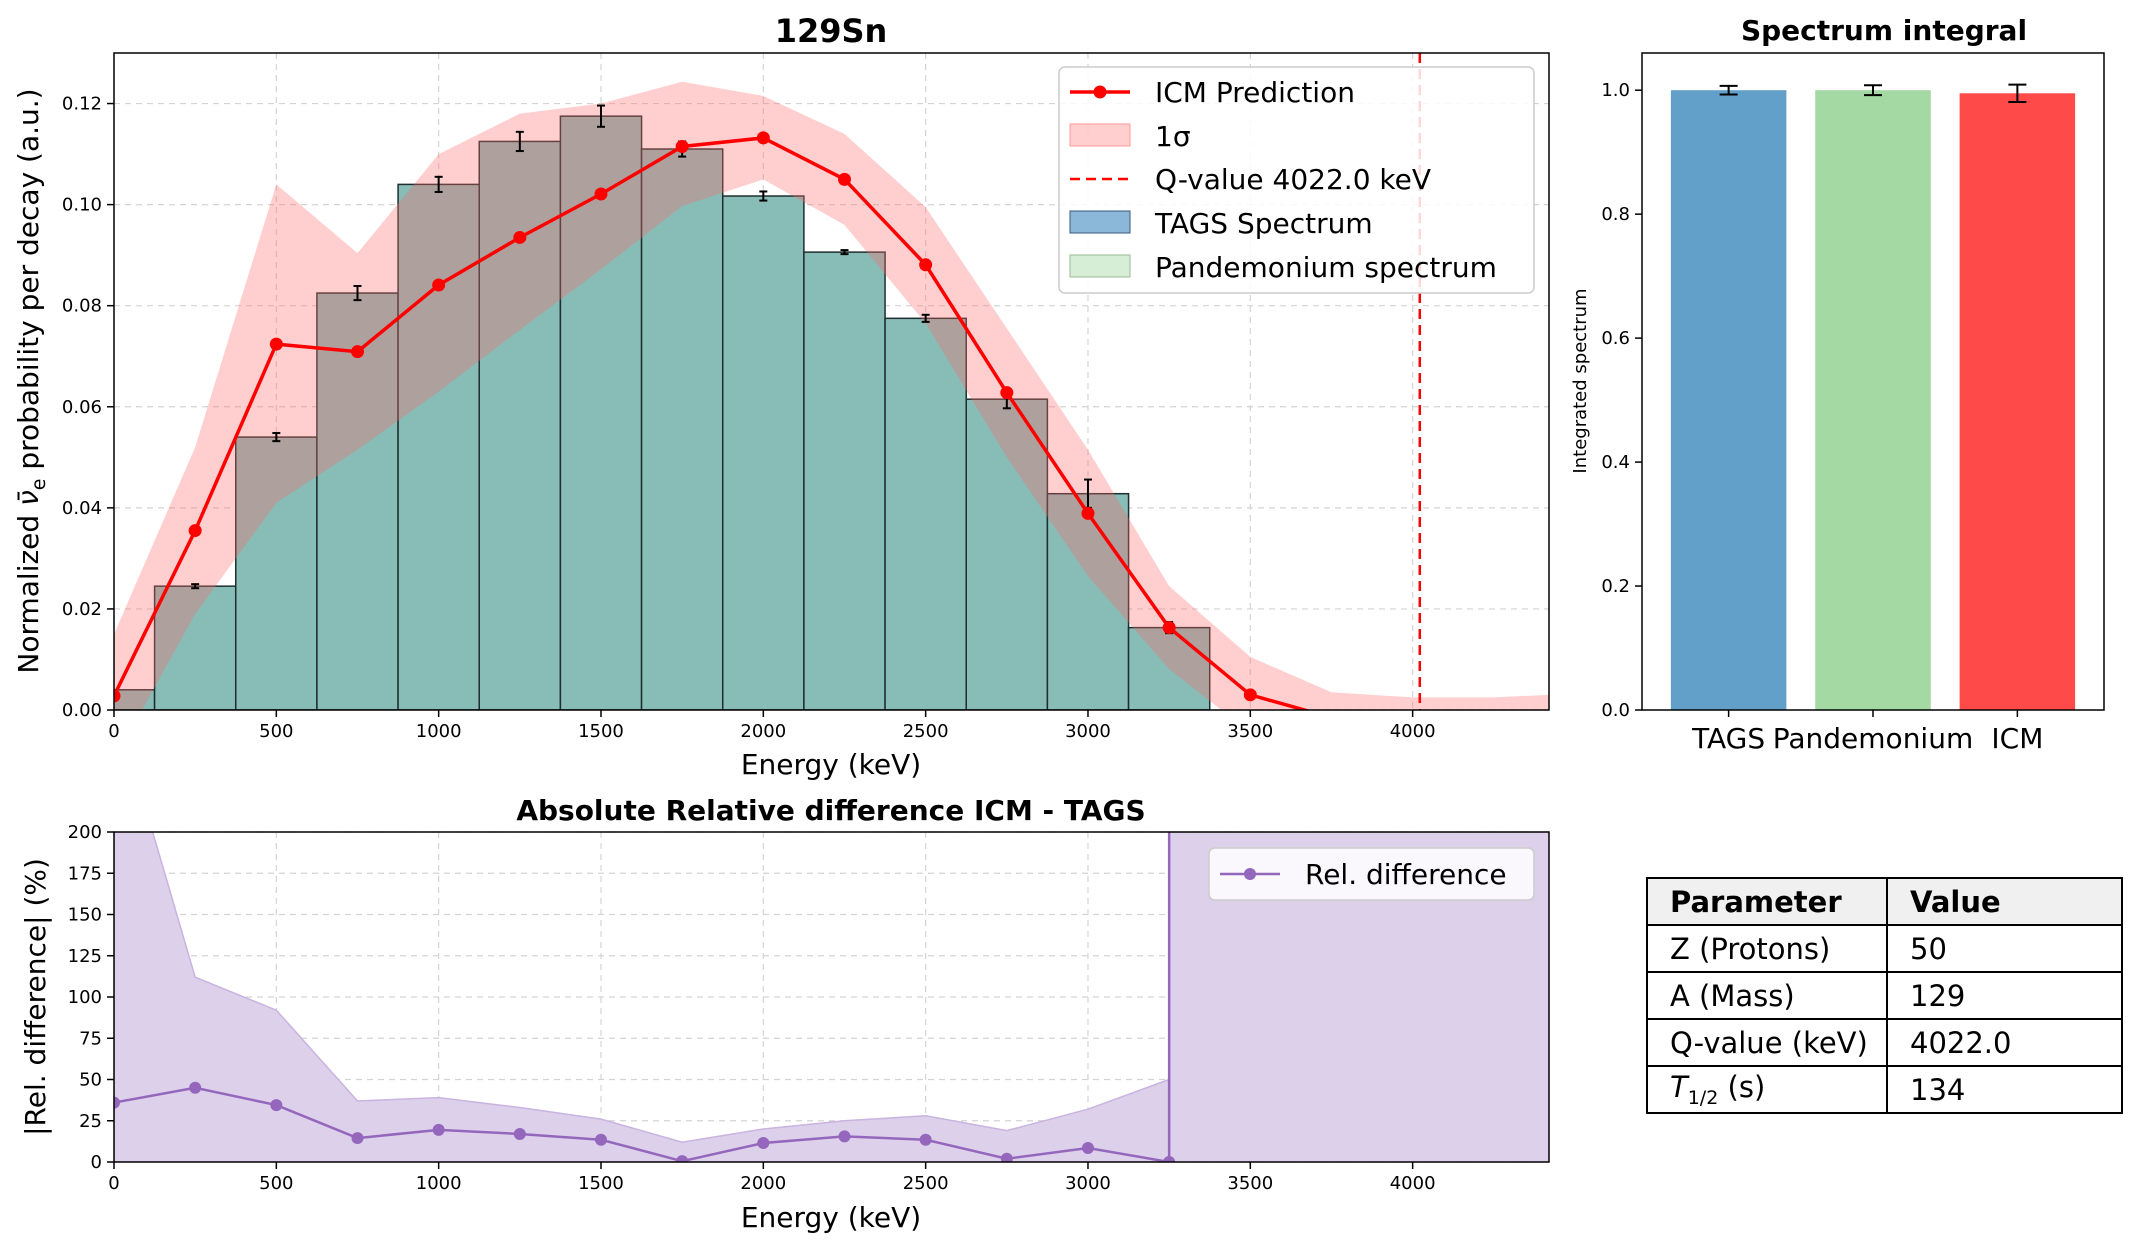 This screenshot has height=1246, width=2137. I want to click on reldiff-y-tick-label: 125, so click(85, 956).